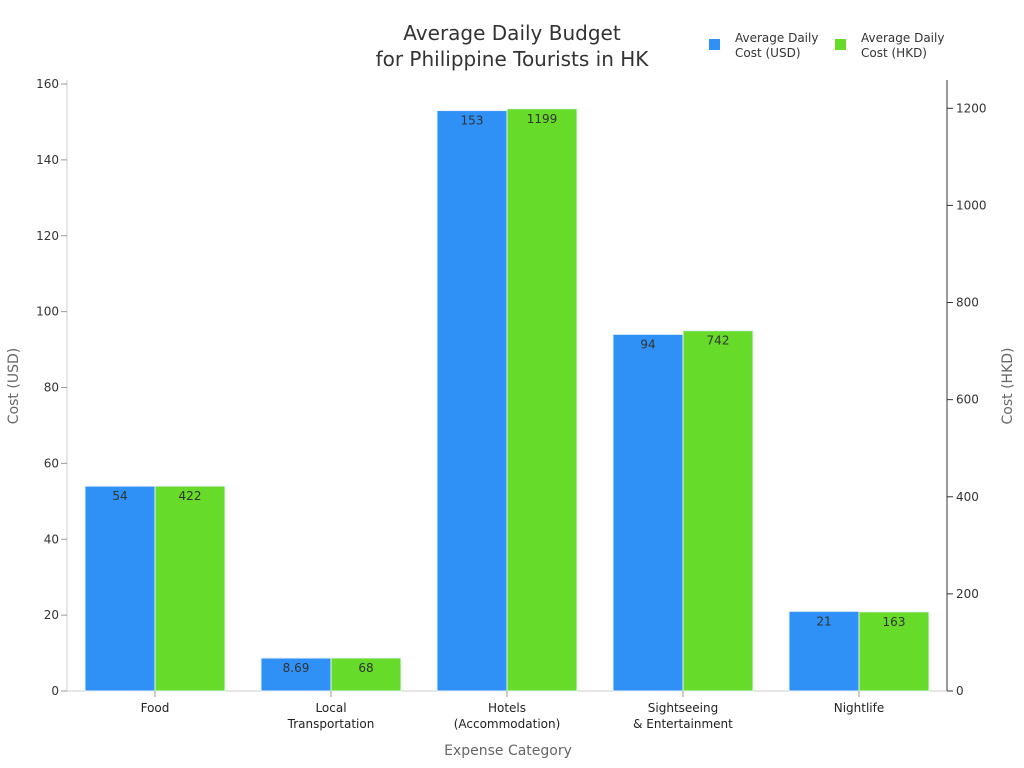 The image size is (1024, 768). I want to click on x-tick-label: & Entertainment, so click(683, 724).